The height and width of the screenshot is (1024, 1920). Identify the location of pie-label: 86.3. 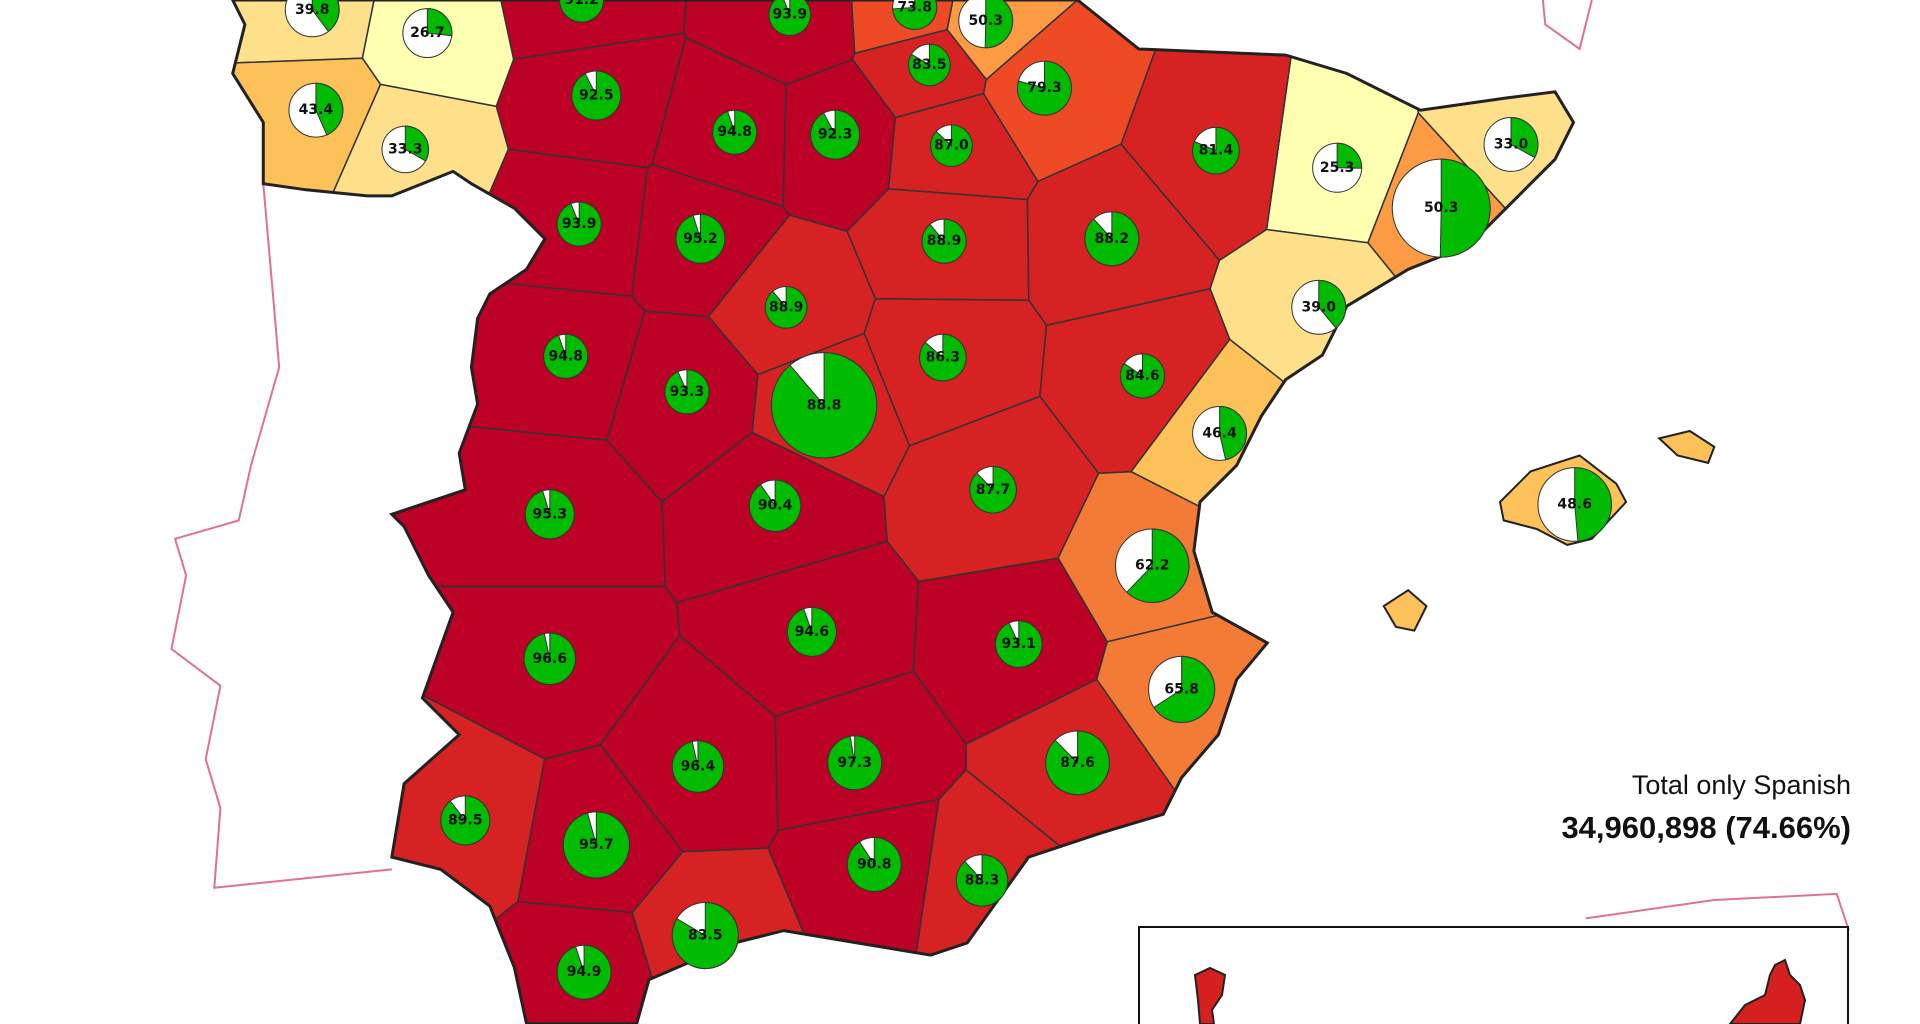
(943, 358).